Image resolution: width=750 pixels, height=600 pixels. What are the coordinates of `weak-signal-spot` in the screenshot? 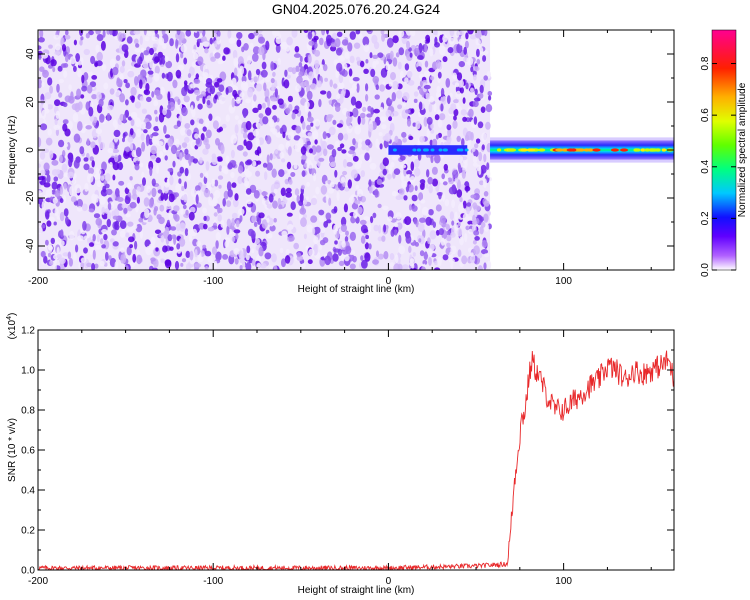 It's located at (440, 150).